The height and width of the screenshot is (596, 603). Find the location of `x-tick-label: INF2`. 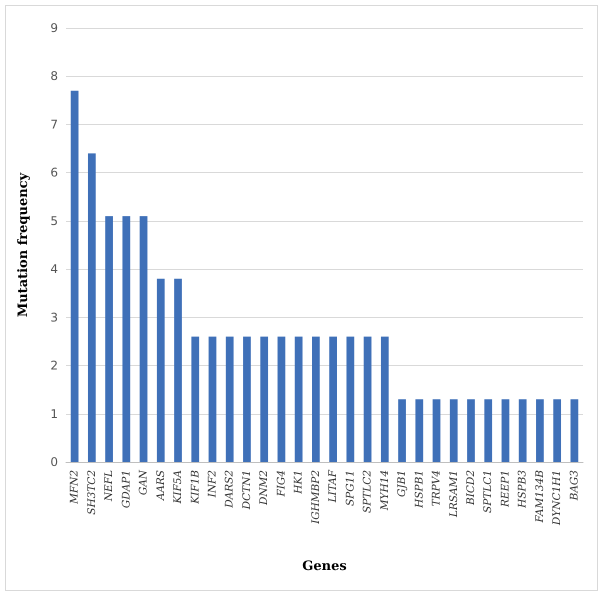

x-tick-label: INF2 is located at coordinates (212, 484).